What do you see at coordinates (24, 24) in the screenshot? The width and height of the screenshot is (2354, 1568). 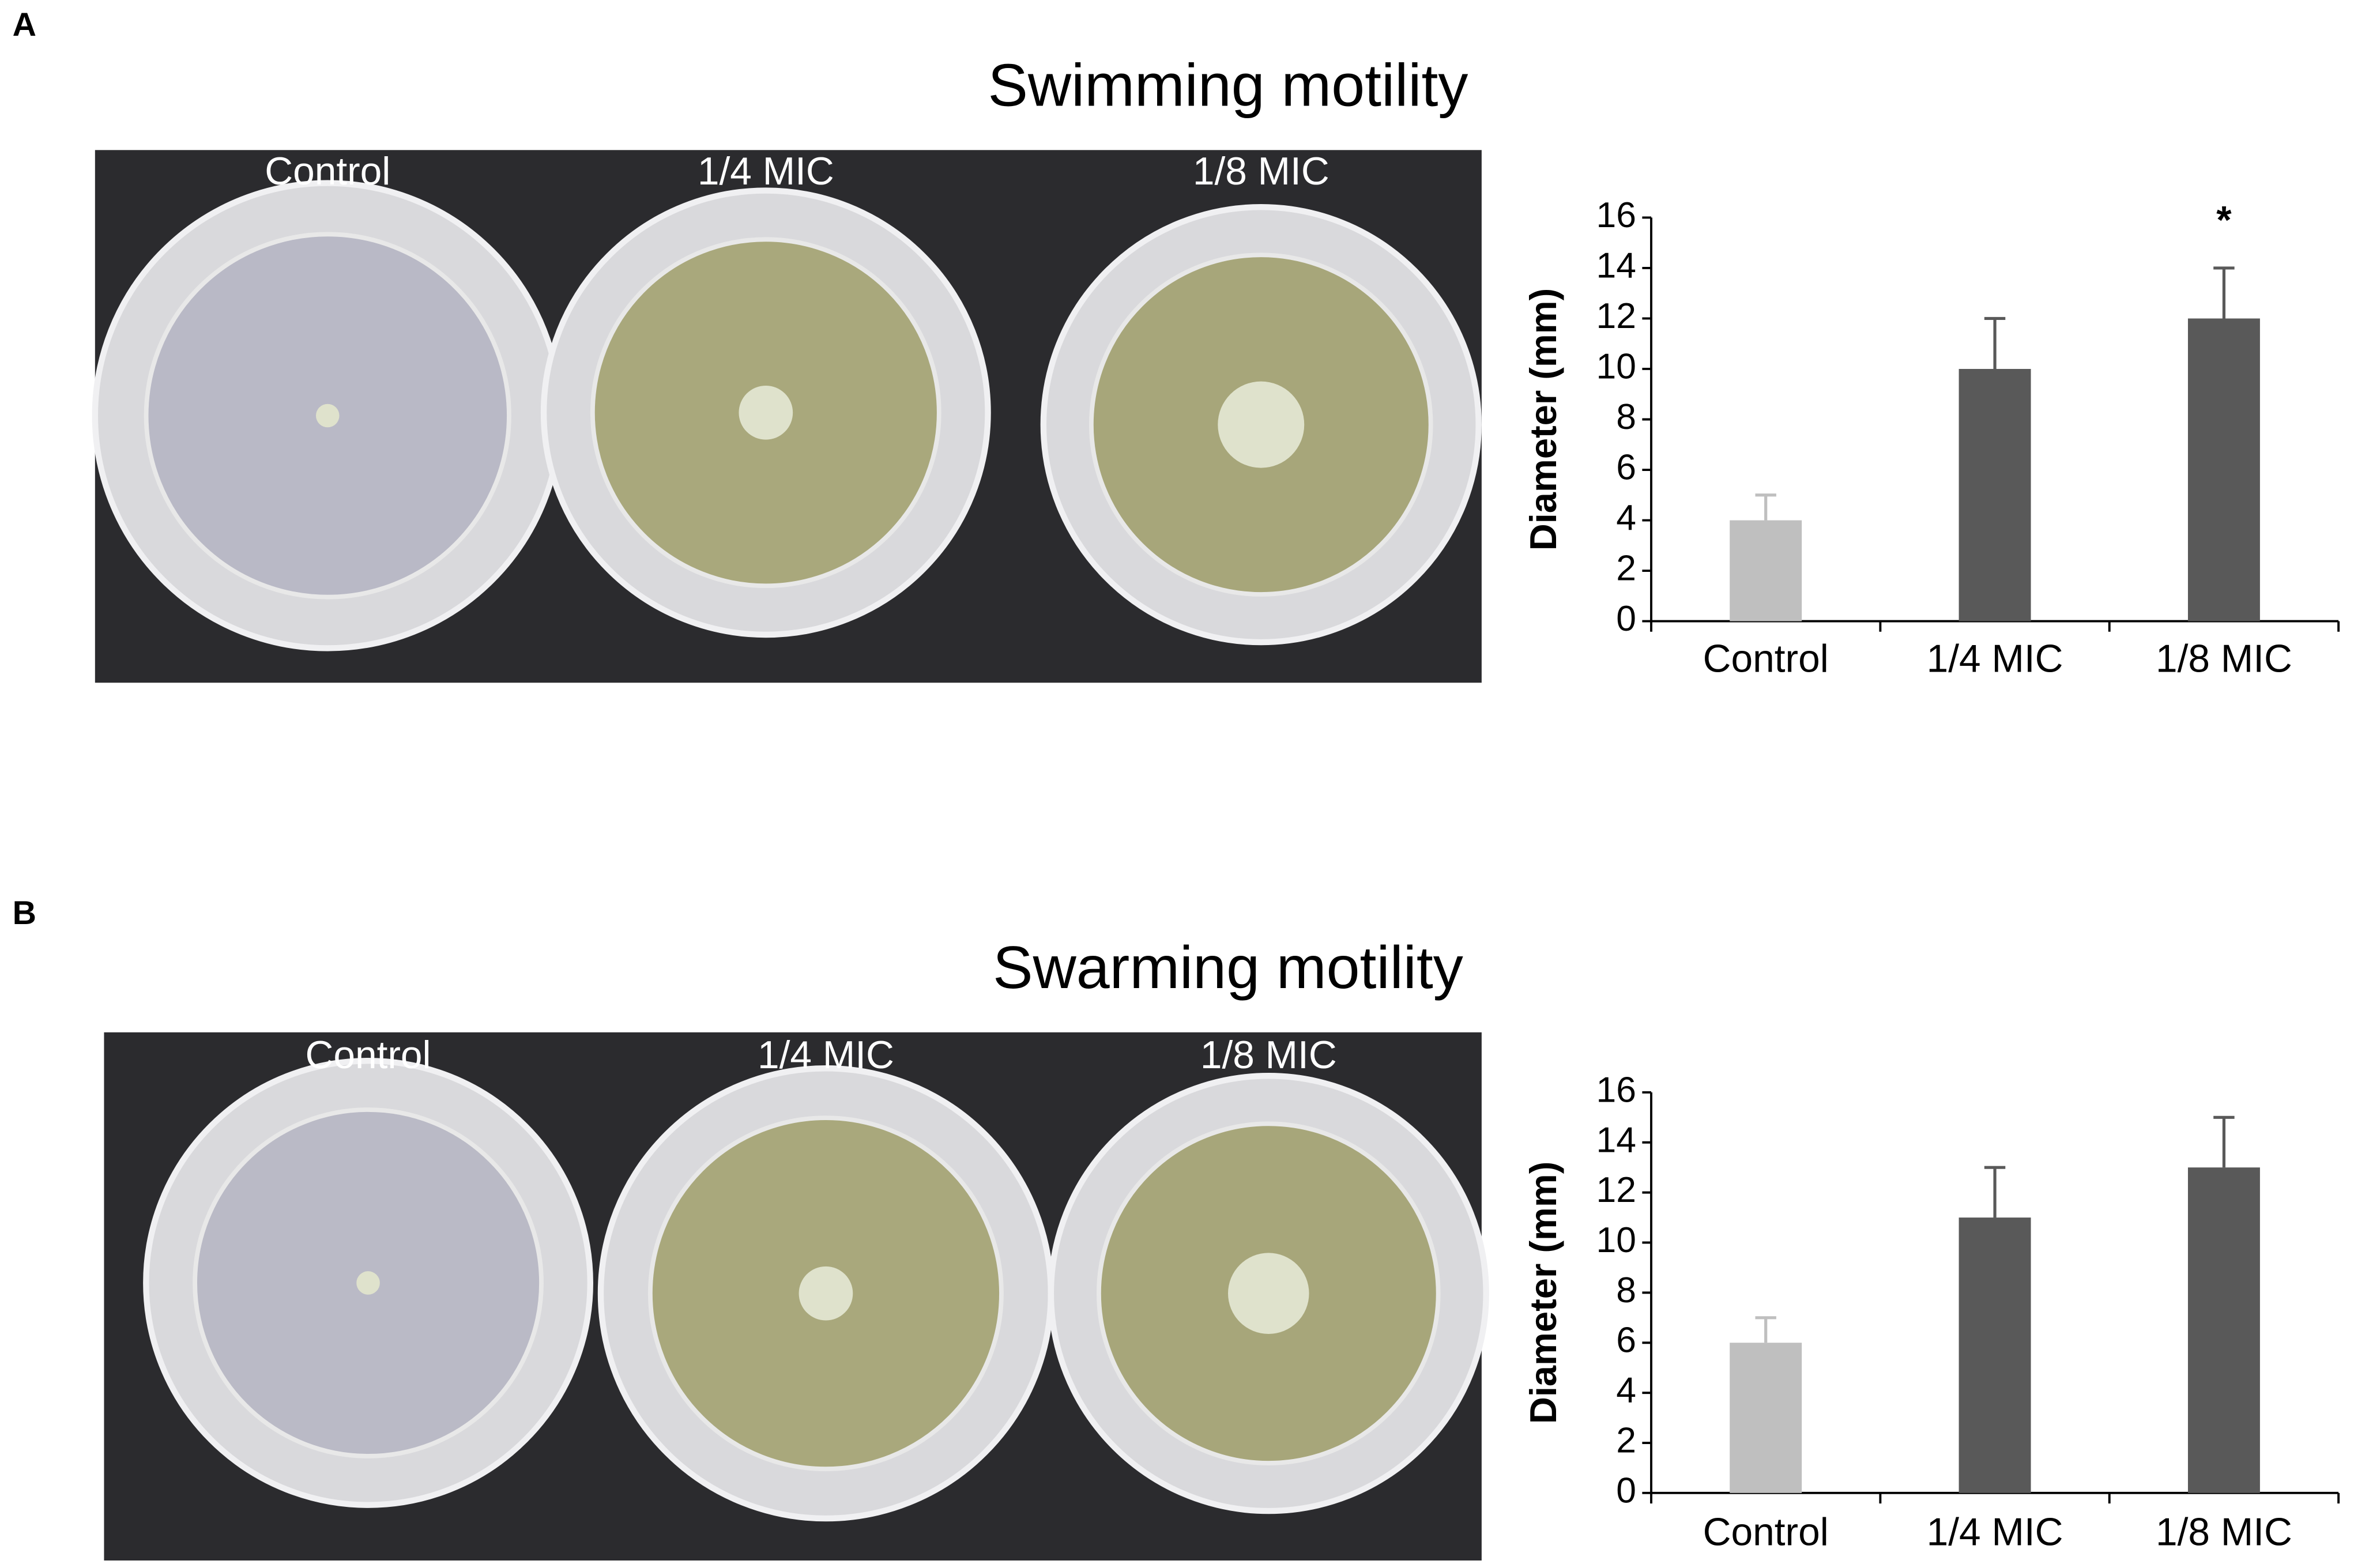 I see `panel-label: A` at bounding box center [24, 24].